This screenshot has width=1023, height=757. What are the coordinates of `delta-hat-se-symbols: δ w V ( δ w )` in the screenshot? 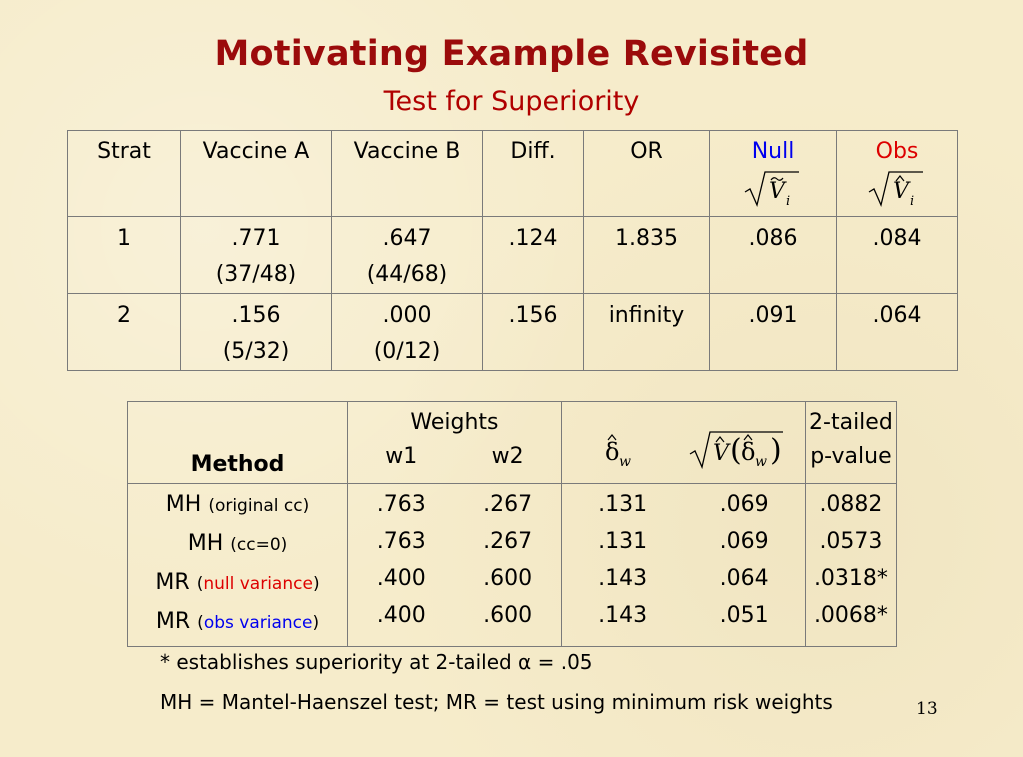 It's located at (694, 450).